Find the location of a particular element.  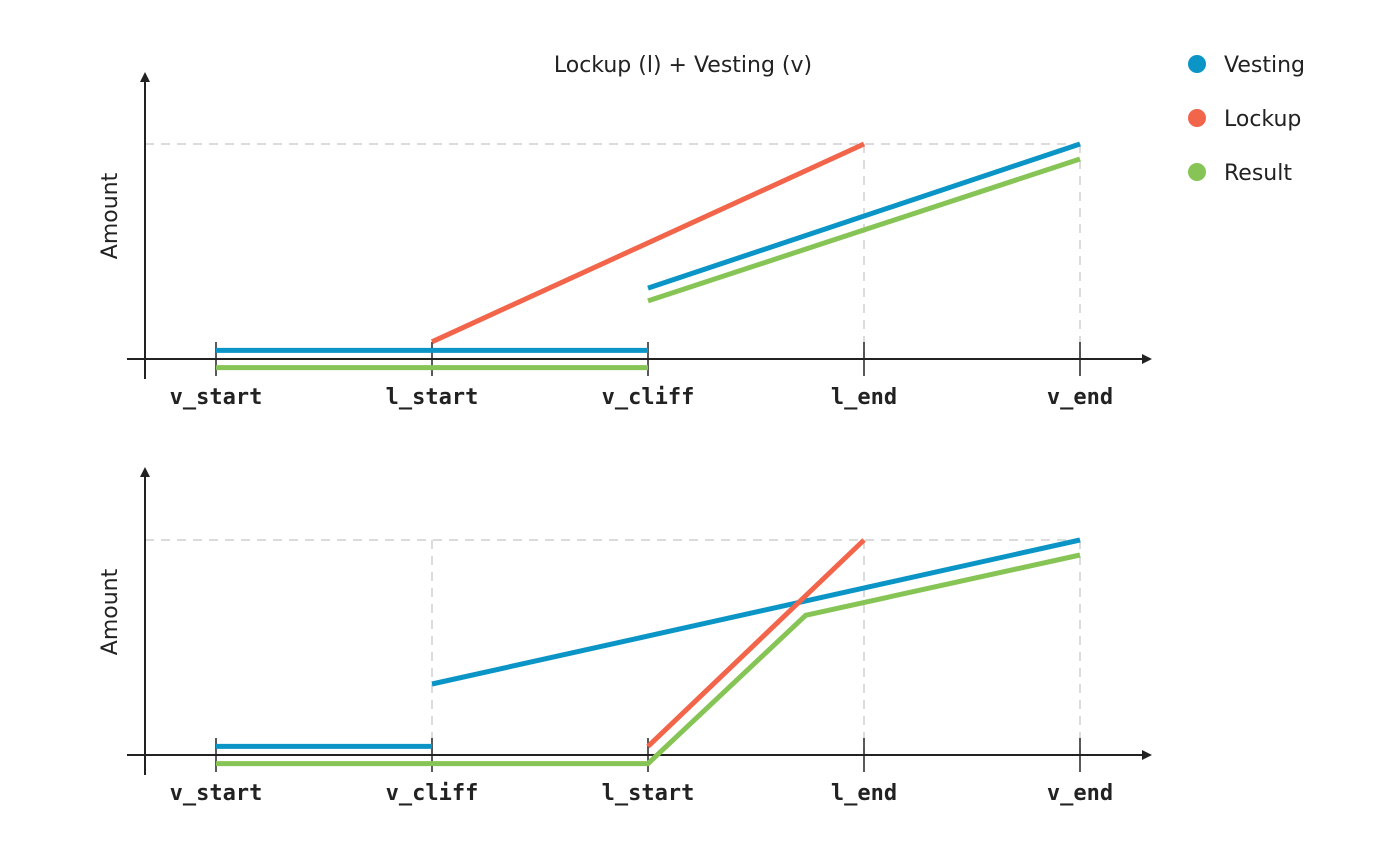

legend: Vesting Lockup Result is located at coordinates (1246, 119).